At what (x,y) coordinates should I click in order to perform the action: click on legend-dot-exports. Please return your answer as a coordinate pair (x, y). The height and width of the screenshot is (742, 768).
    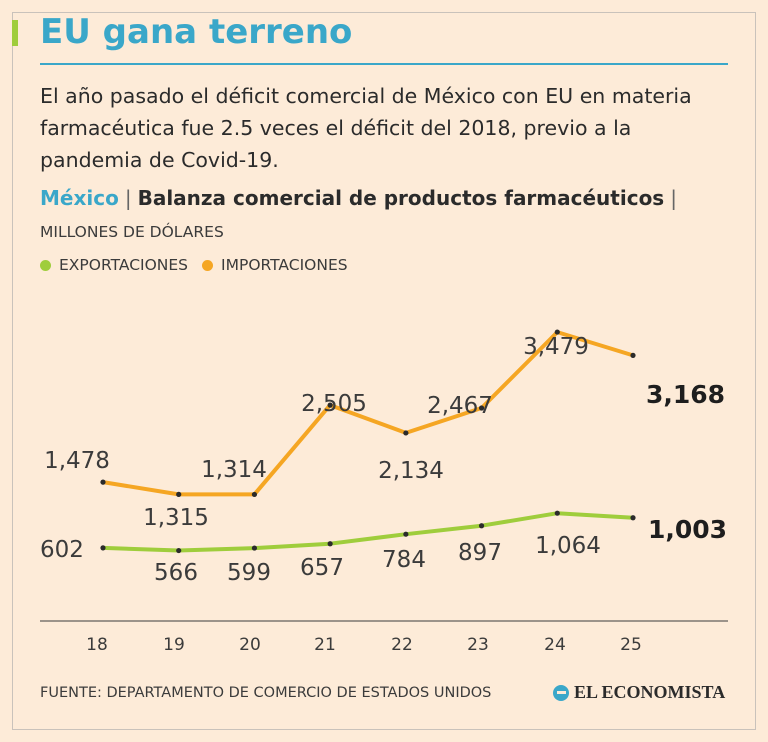
    Looking at the image, I should click on (45, 265).